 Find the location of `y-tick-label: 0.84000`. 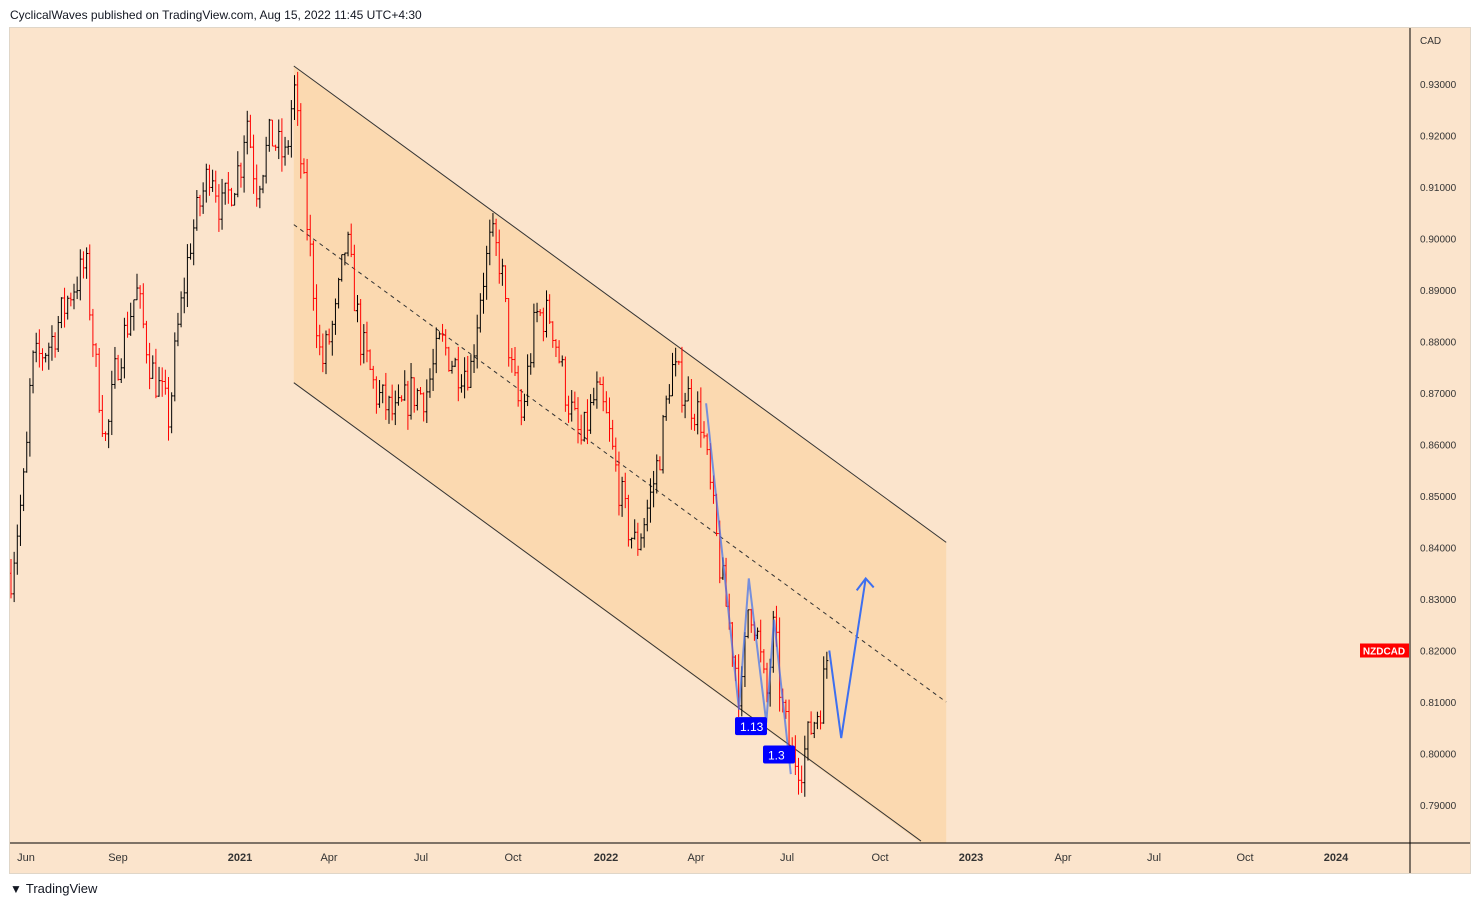

y-tick-label: 0.84000 is located at coordinates (1438, 549).